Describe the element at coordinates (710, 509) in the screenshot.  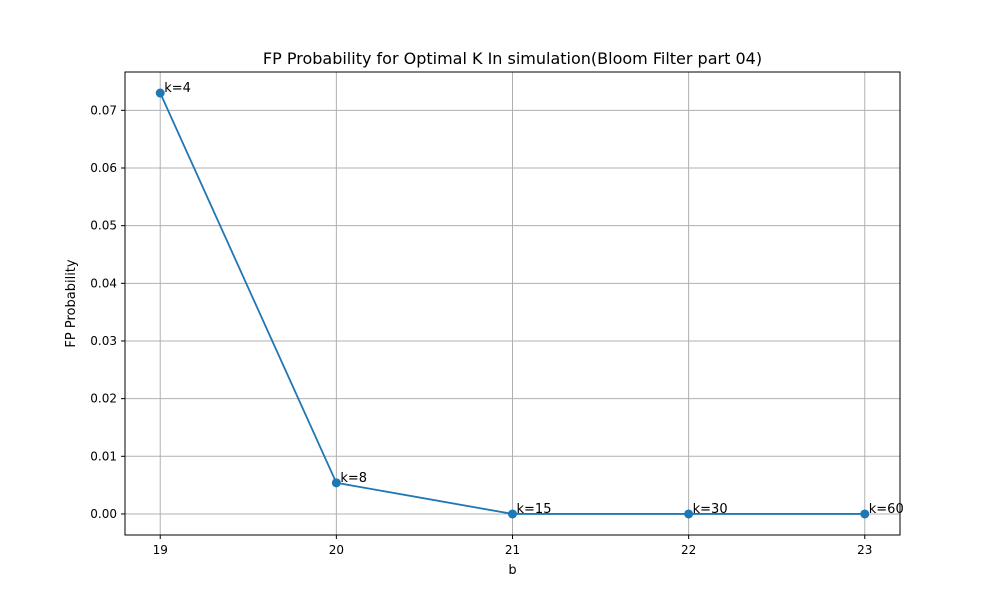
I see `point-label: k=30` at that location.